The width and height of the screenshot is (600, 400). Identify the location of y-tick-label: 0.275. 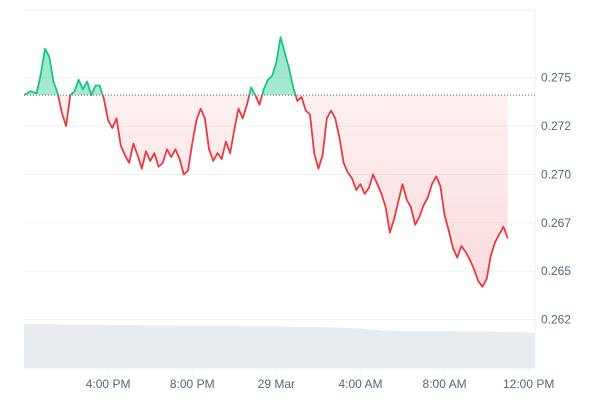
(556, 78).